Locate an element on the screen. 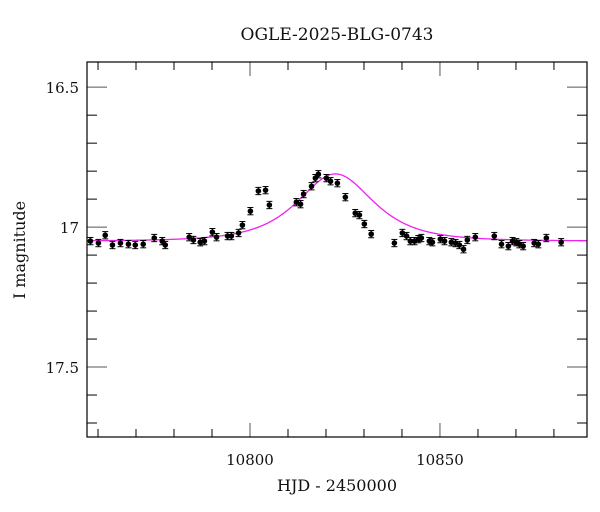  x-tick-label: 10800 is located at coordinates (250, 460).